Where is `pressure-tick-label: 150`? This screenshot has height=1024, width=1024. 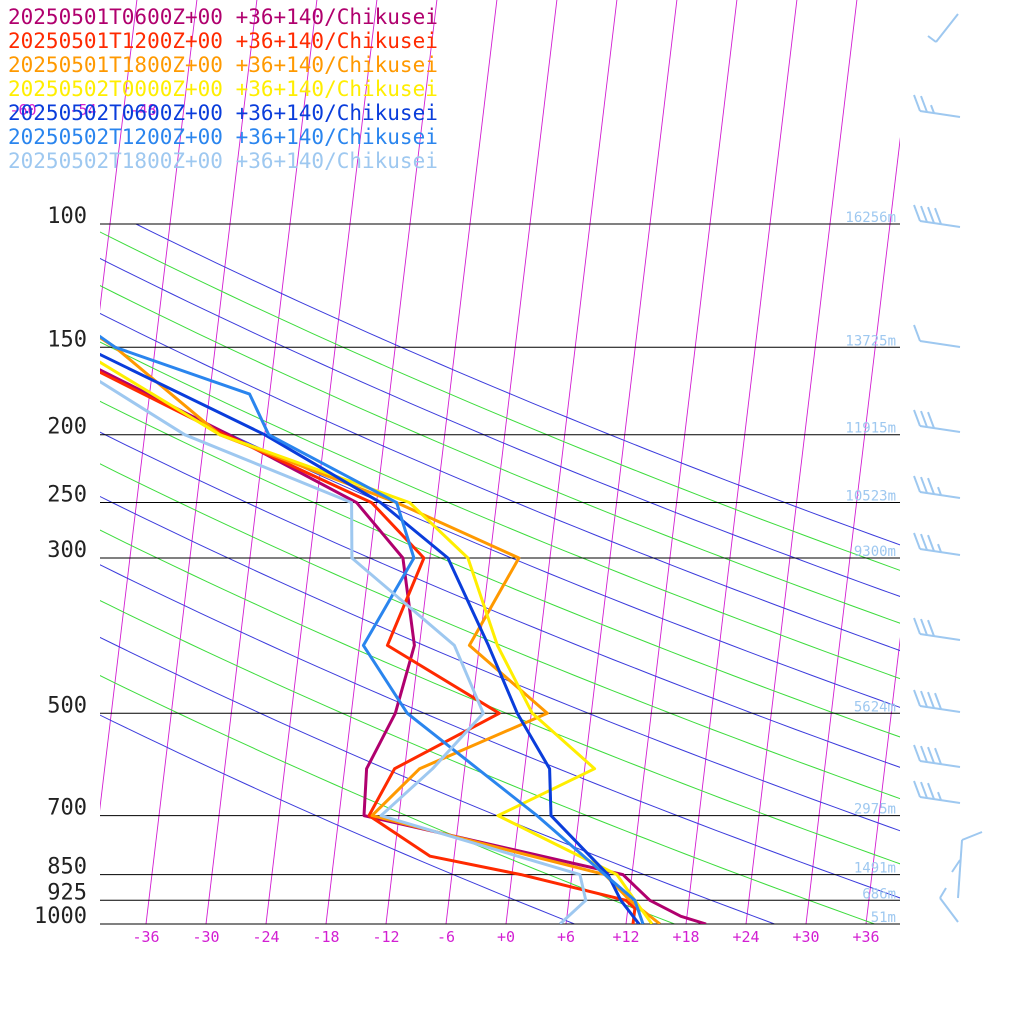
pressure-tick-label: 150 is located at coordinates (67, 339).